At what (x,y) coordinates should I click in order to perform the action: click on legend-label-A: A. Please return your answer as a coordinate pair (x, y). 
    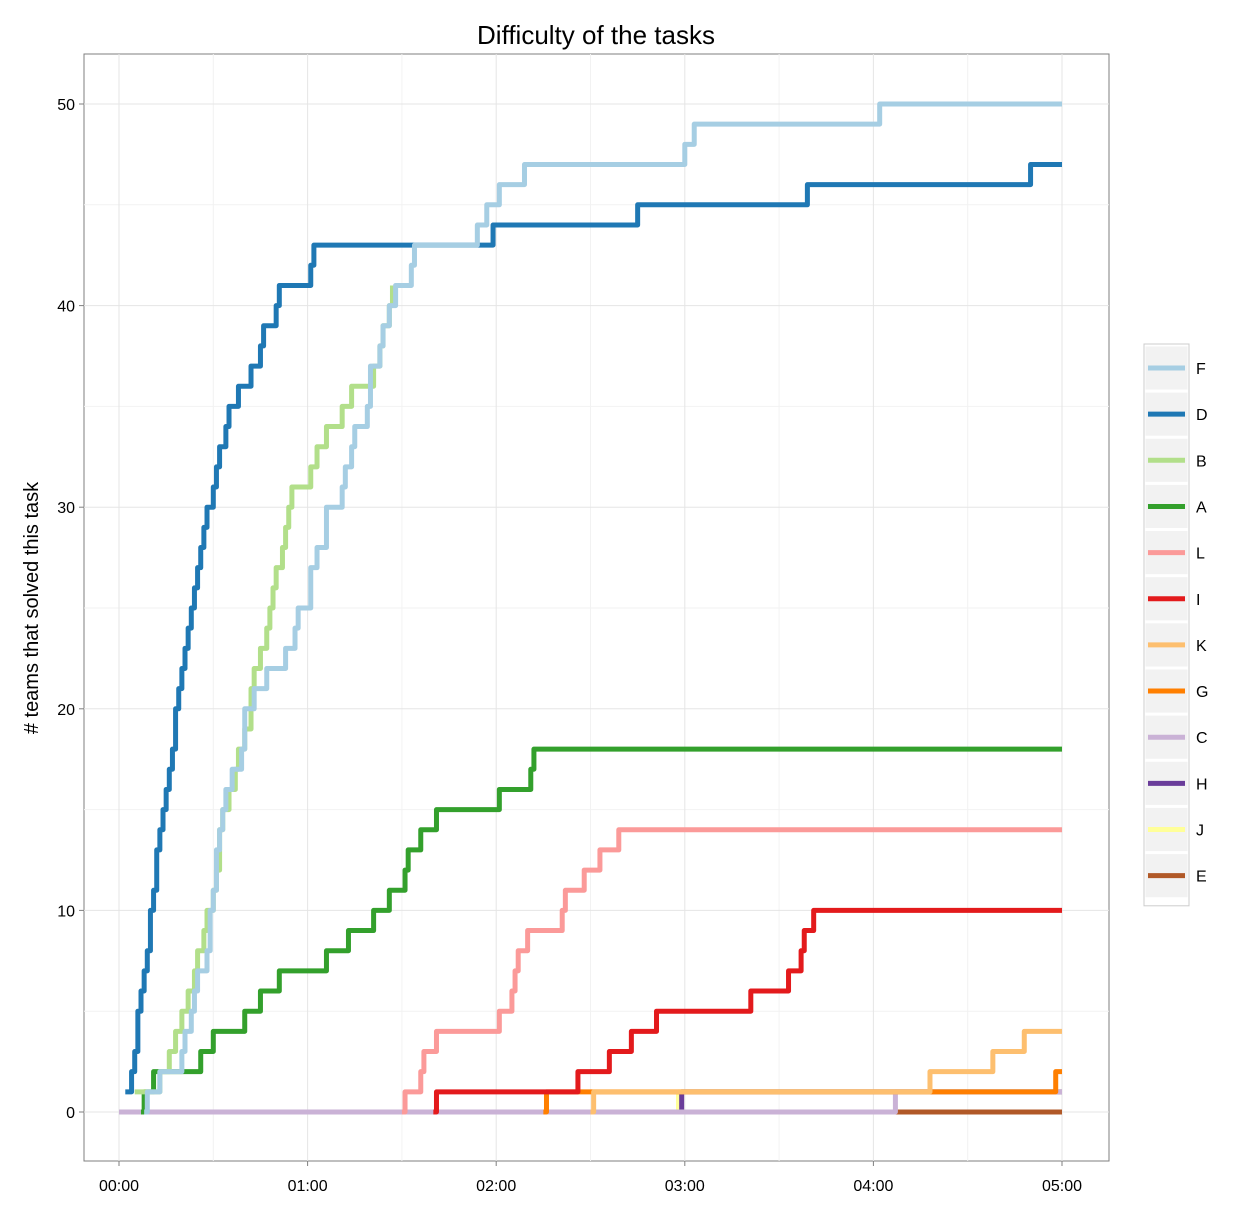
    Looking at the image, I should click on (1201, 507).